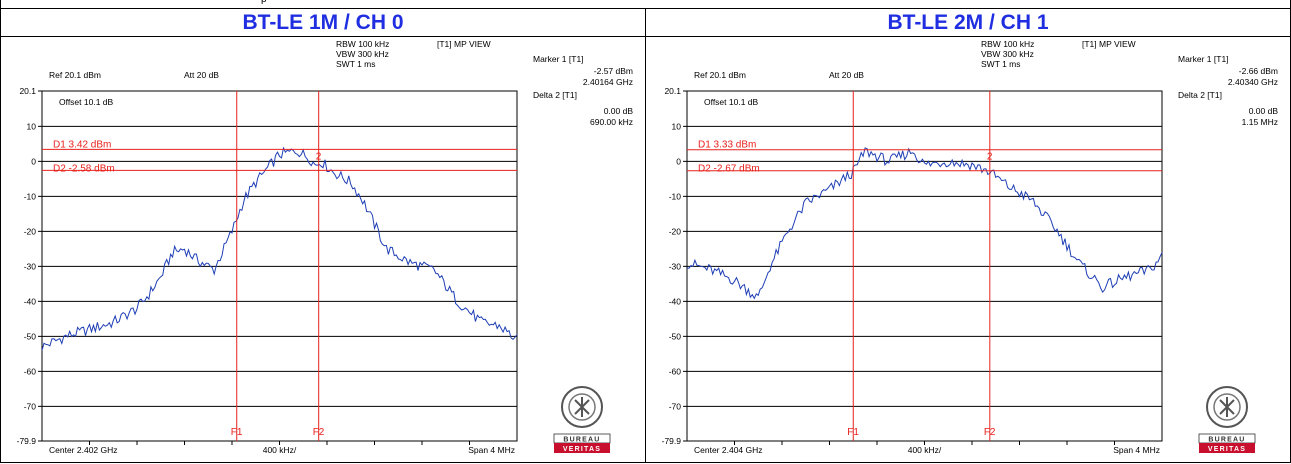 The width and height of the screenshot is (1291, 464). Describe the element at coordinates (1253, 82) in the screenshot. I see `marker-freq: 2.40340 GHz` at that location.